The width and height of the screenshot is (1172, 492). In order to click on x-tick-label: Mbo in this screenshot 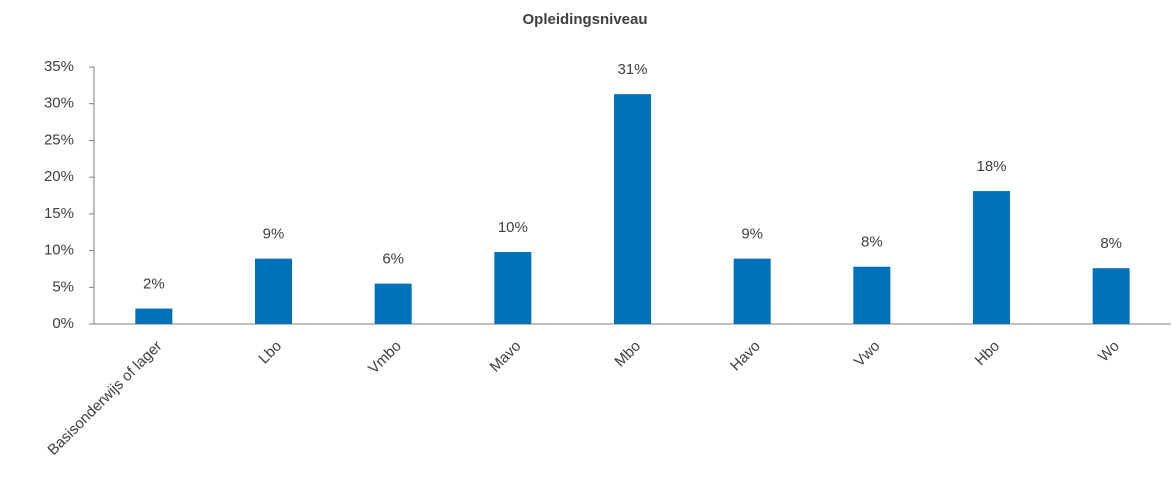, I will do `click(627, 354)`.